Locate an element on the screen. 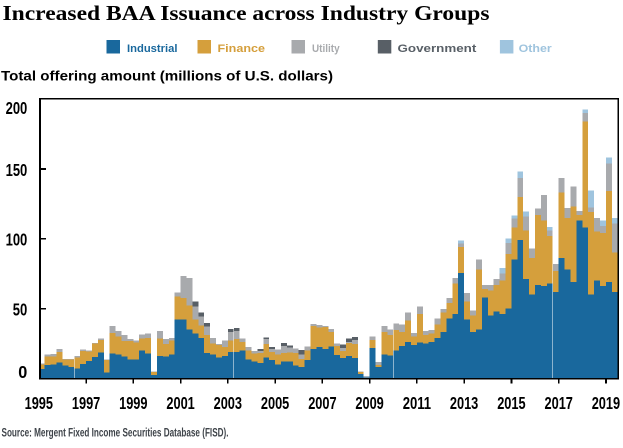  svg-text: Industrial is located at coordinates (152, 49).